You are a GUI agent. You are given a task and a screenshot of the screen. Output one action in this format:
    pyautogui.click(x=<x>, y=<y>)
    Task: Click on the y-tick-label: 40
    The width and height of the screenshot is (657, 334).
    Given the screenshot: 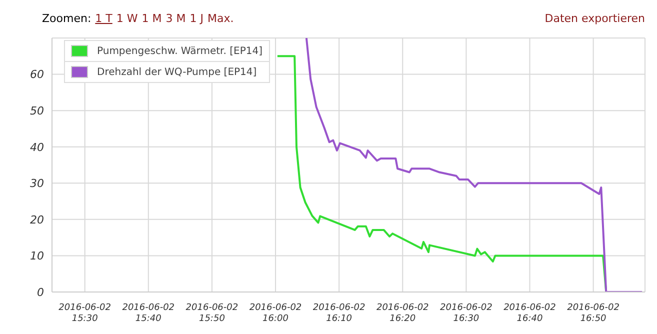 What is the action you would take?
    pyautogui.click(x=37, y=147)
    